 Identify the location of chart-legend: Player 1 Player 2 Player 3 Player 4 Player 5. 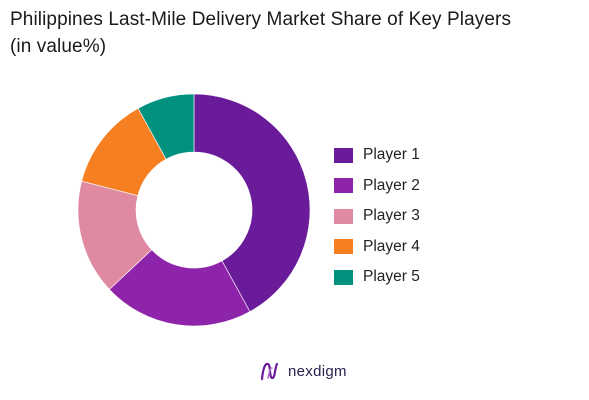
(377, 216).